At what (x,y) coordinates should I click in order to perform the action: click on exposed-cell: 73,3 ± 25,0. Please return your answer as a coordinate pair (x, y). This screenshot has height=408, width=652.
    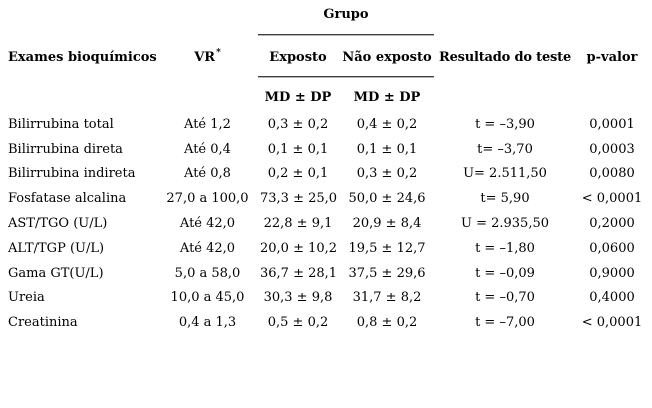
    Looking at the image, I should click on (299, 199).